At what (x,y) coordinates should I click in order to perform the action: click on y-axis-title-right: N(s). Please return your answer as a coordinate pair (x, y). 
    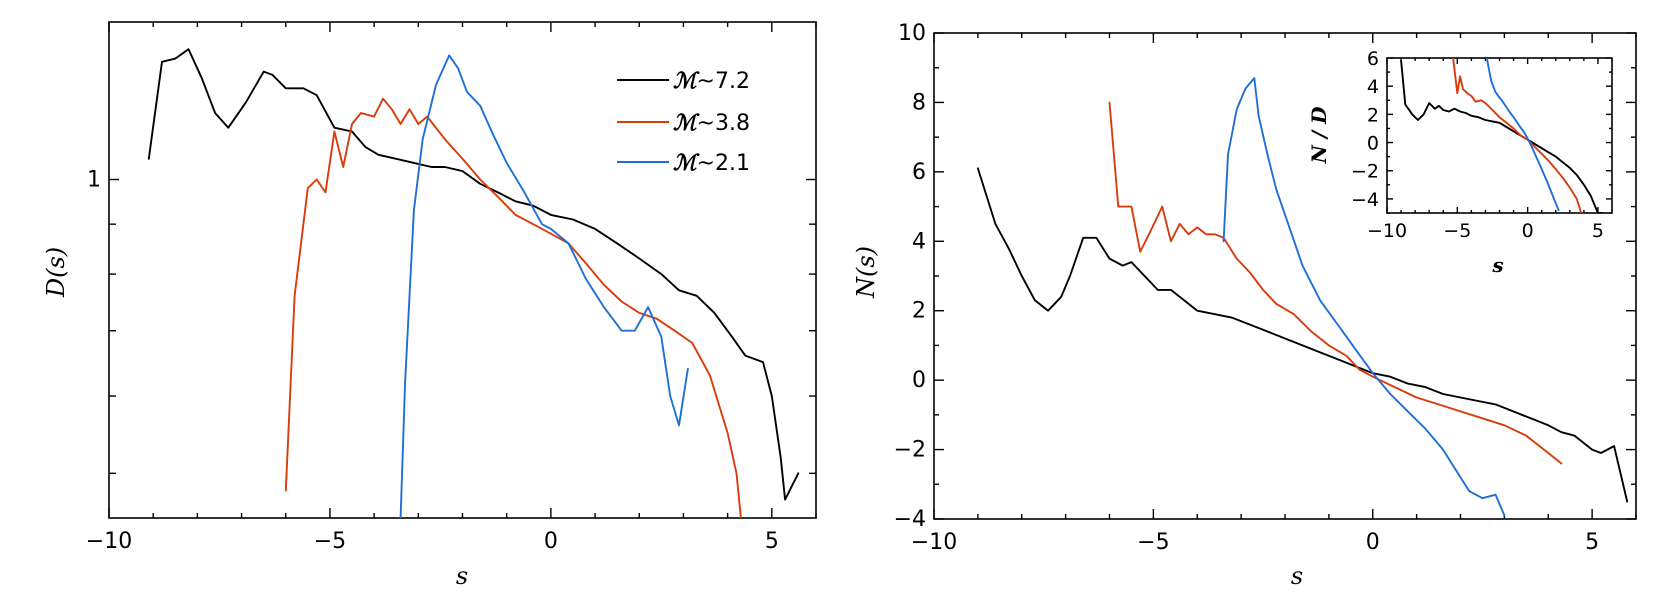
    Looking at the image, I should click on (866, 272).